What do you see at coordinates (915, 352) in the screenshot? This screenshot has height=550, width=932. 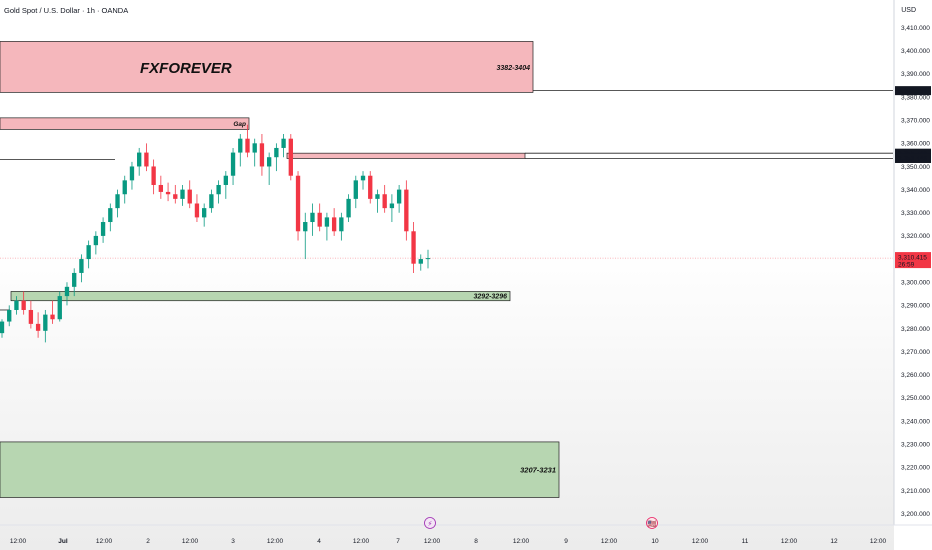 I see `y-tick-label: 3,270.000` at bounding box center [915, 352].